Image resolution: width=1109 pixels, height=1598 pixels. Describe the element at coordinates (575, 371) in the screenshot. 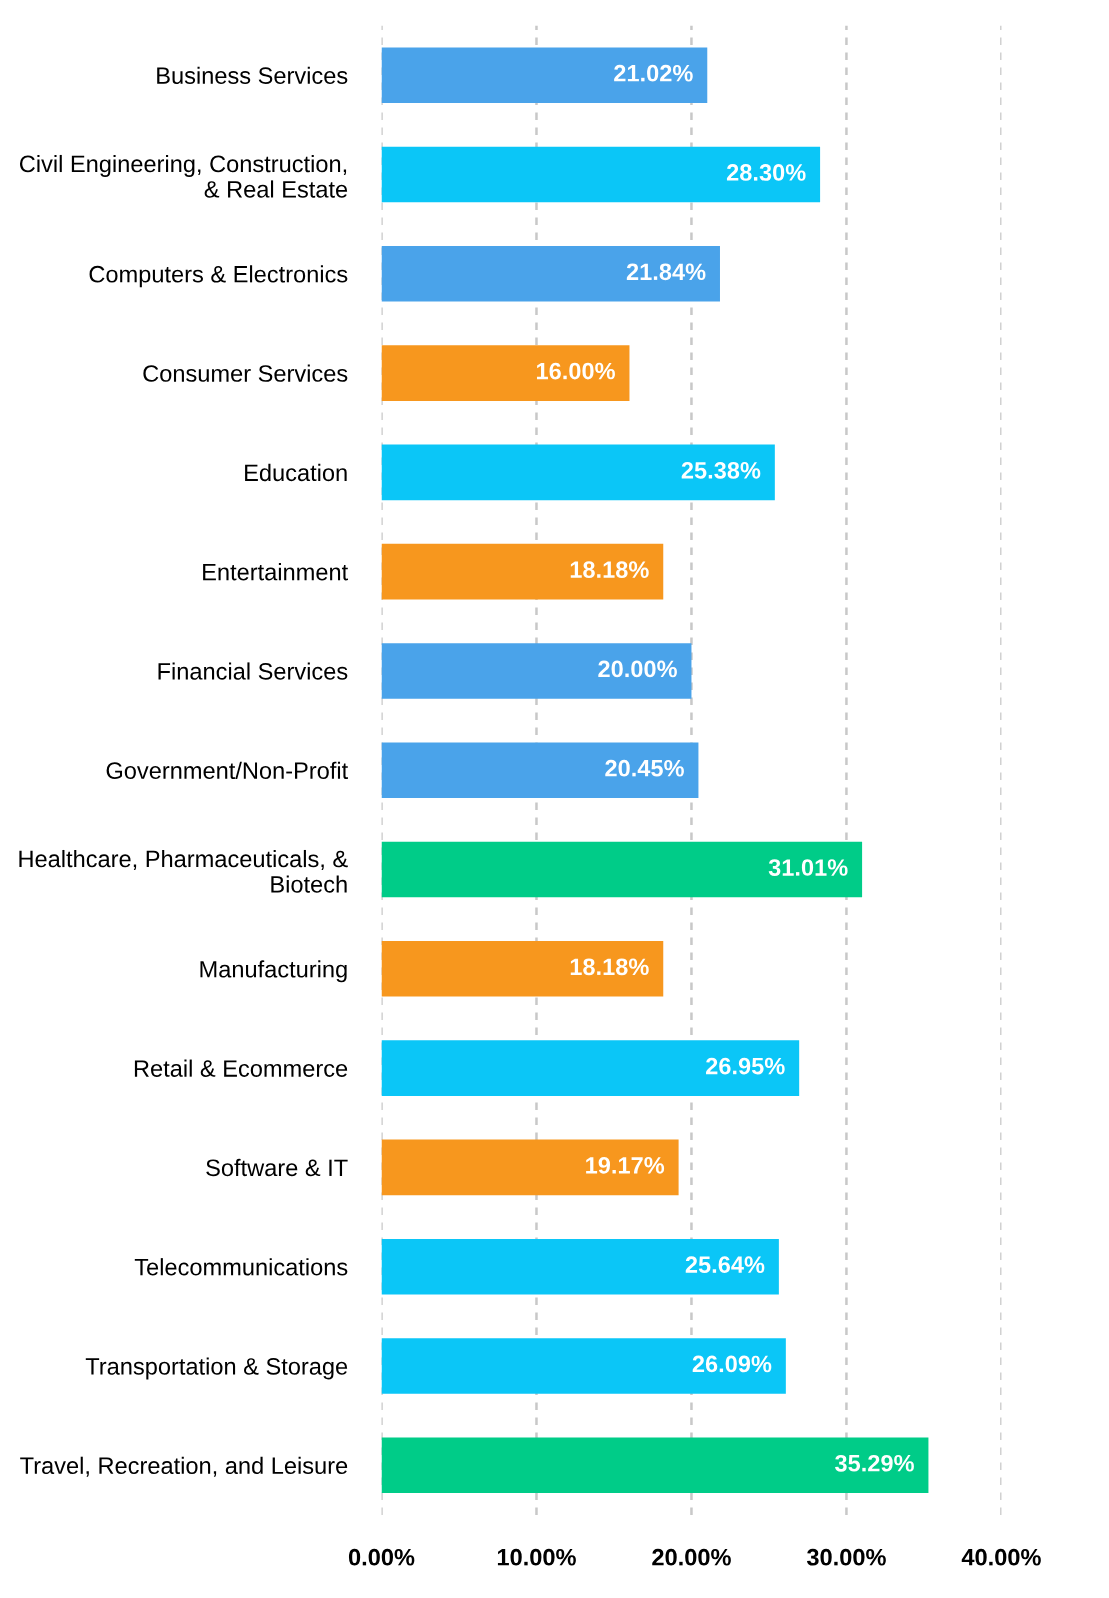

I see `data-label: 16.00%` at that location.